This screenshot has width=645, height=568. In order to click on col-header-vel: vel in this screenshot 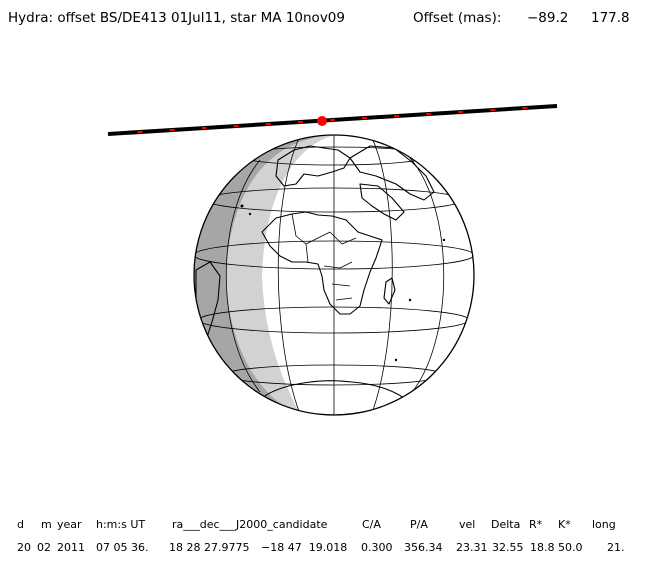, I will do `click(467, 524)`.